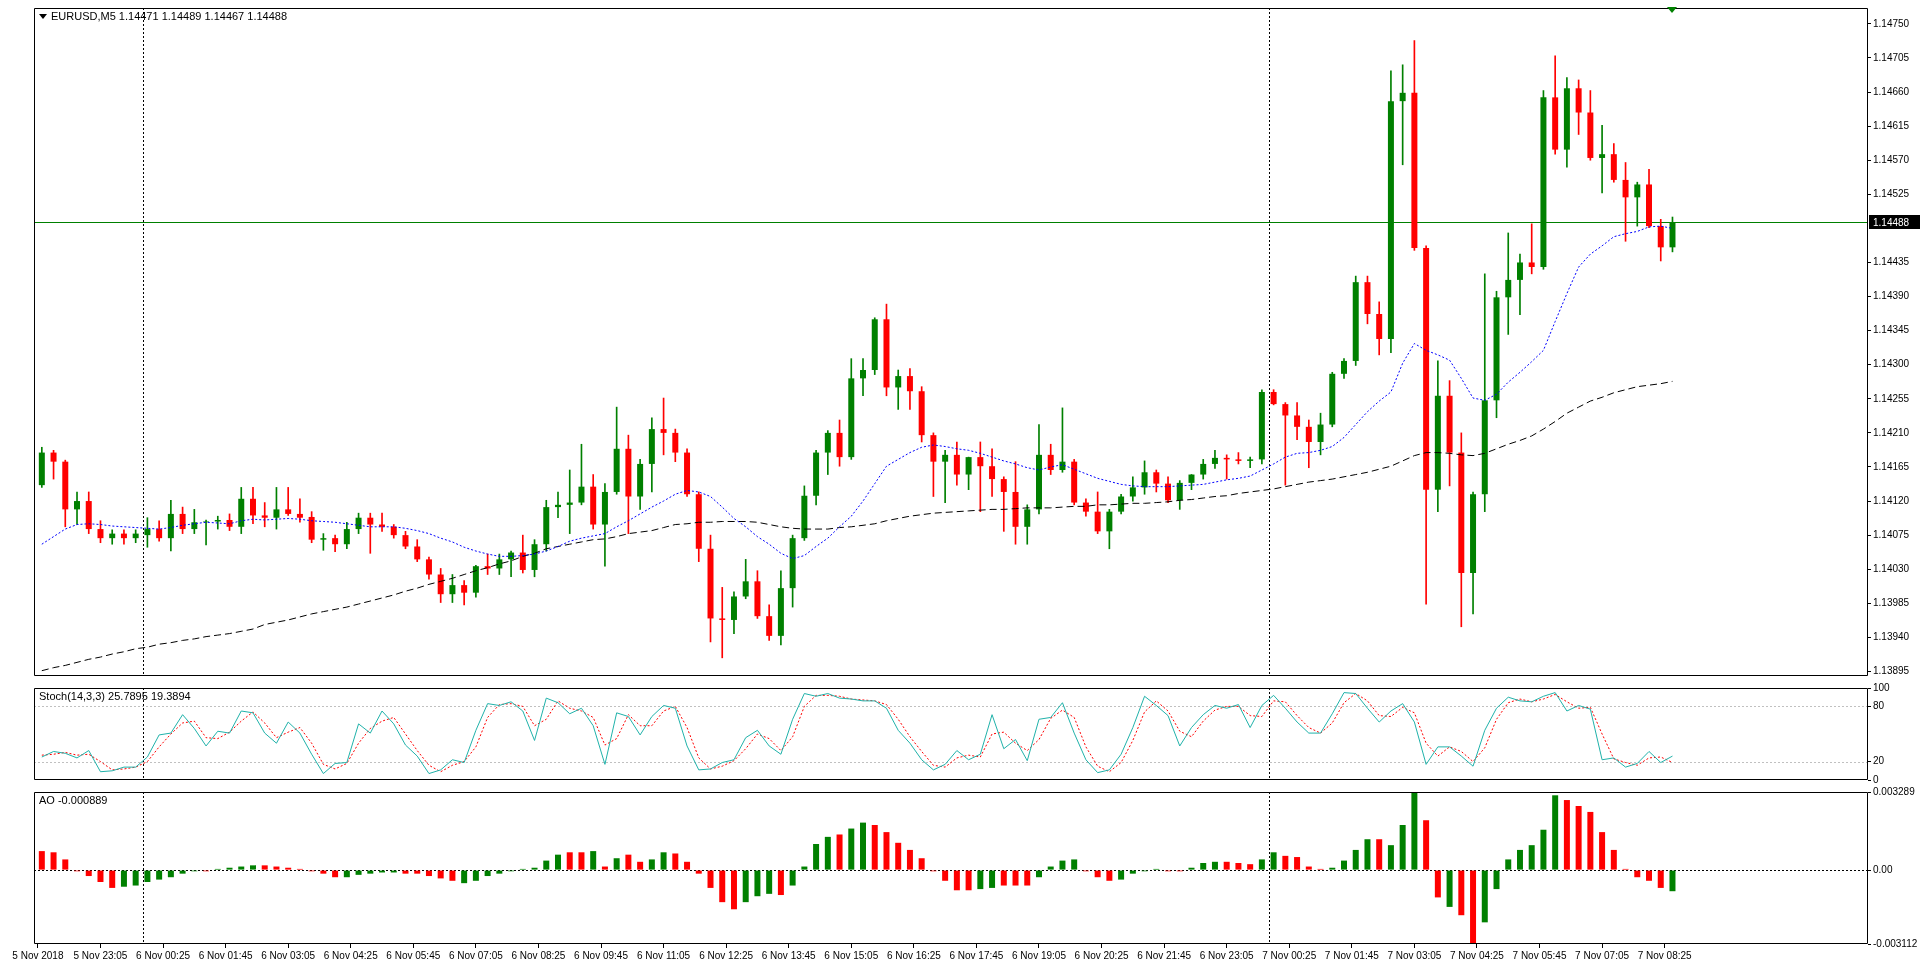  I want to click on y-tick-label: 1.13940, so click(1891, 637).